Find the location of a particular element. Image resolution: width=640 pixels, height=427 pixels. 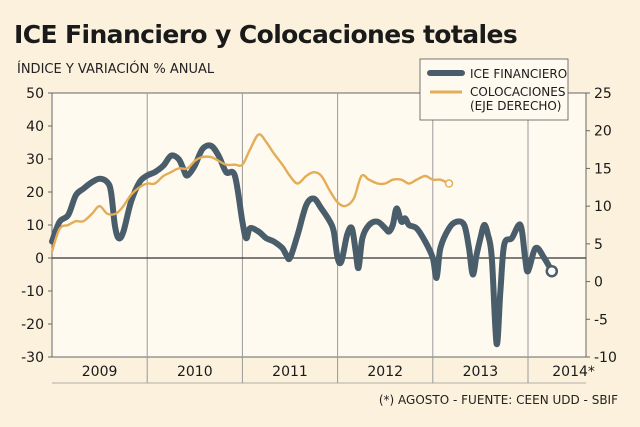

year-label: 2009 is located at coordinates (100, 372).